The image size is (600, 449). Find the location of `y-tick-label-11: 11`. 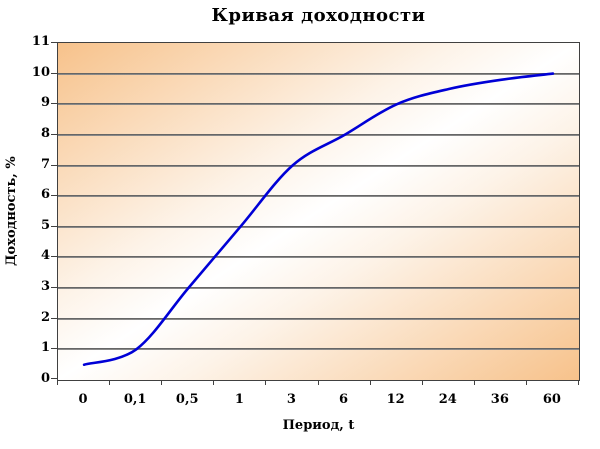

y-tick-label-11: 11 is located at coordinates (40, 41).